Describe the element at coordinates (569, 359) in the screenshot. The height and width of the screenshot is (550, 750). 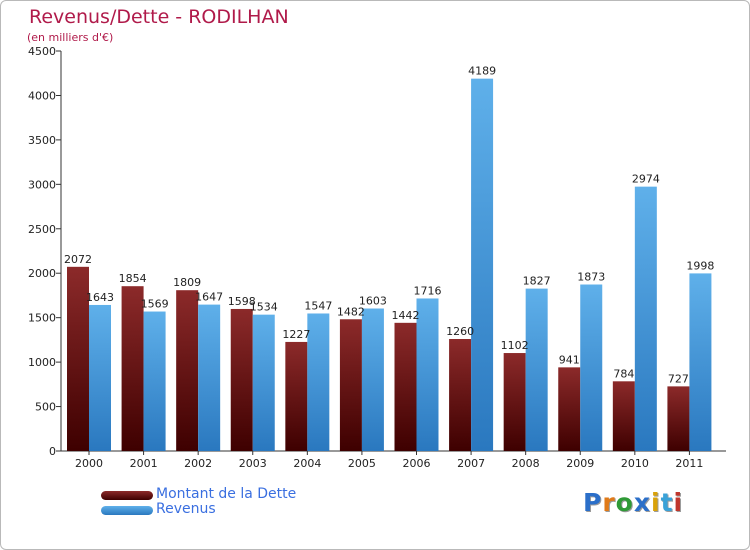
I see `data-label-dette: 941` at that location.